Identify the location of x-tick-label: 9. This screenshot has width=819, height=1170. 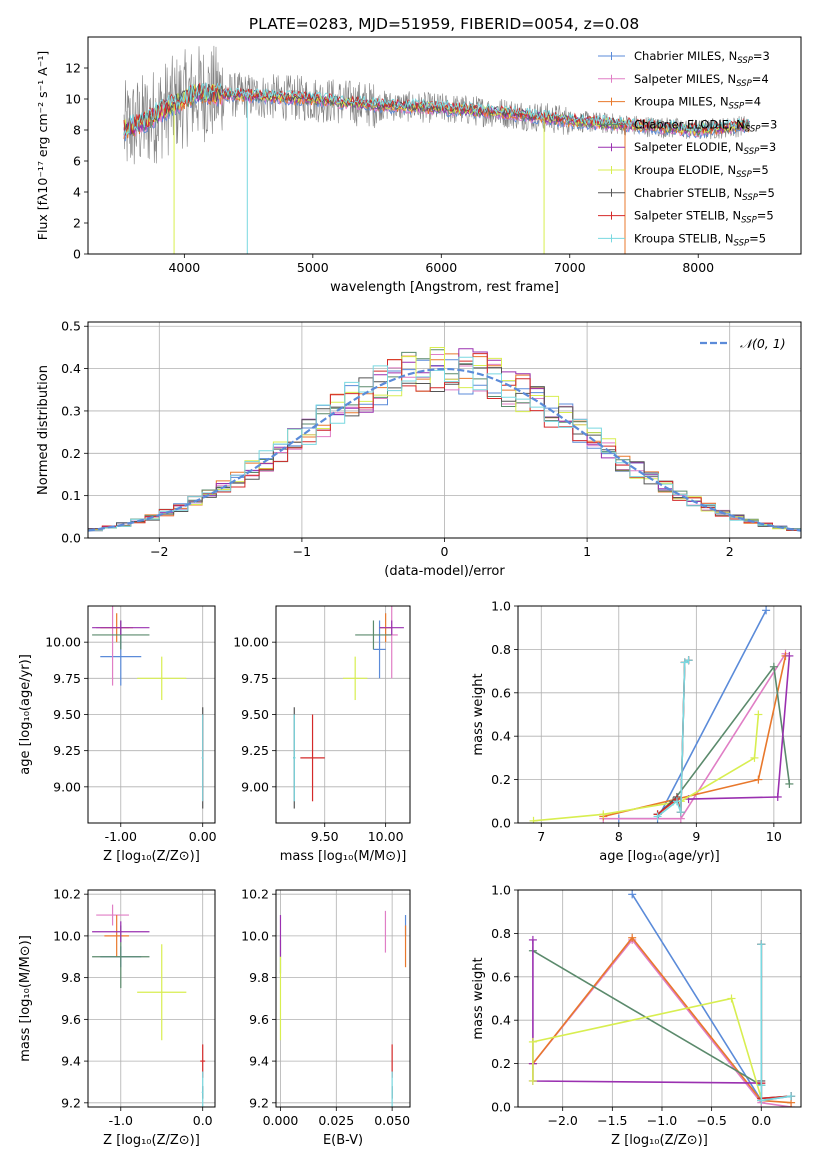
(696, 836).